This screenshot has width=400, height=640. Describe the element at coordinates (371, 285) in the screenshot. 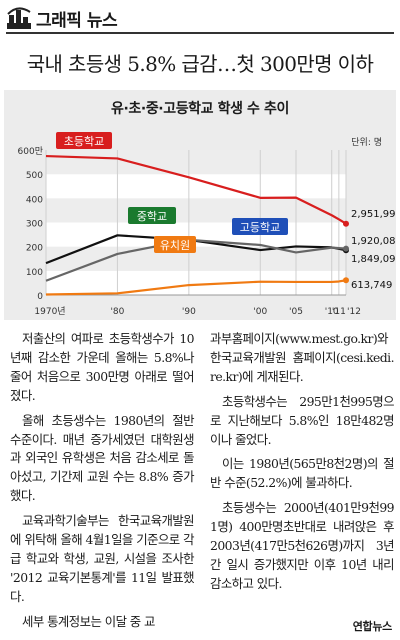

I see `end-value-label: 613,749` at that location.